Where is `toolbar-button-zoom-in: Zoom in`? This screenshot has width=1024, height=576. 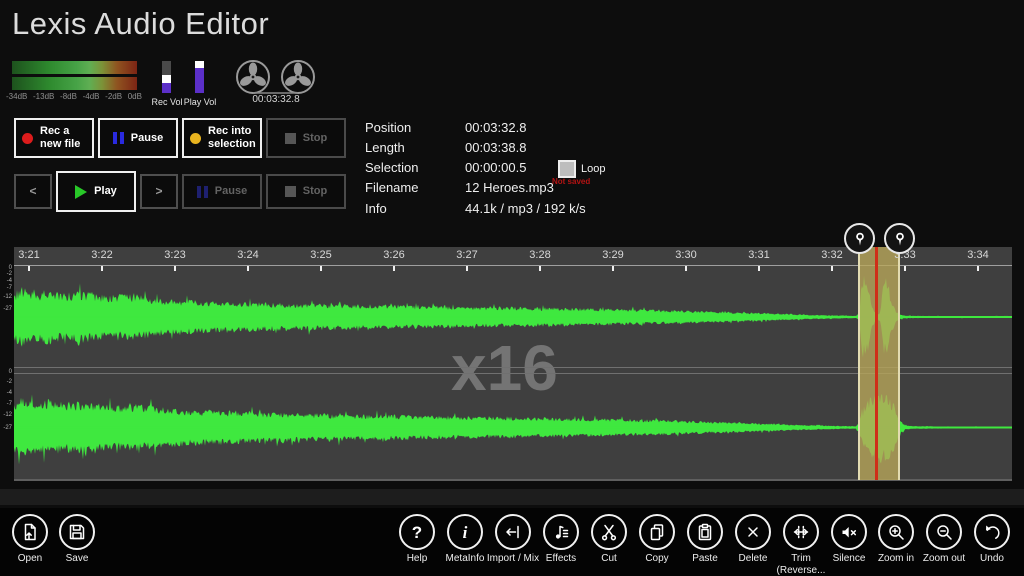
toolbar-button-zoom-in: Zoom in is located at coordinates (896, 539).